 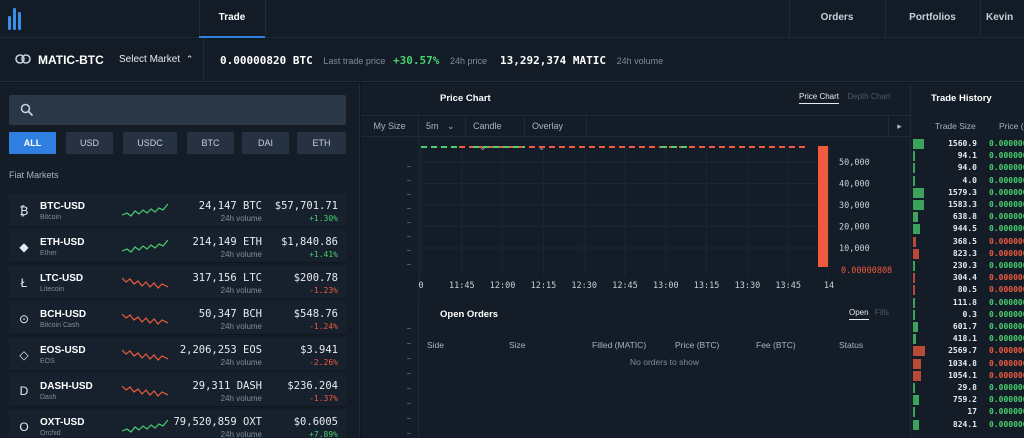 I want to click on my-size-toggle: My Size, so click(x=390, y=127).